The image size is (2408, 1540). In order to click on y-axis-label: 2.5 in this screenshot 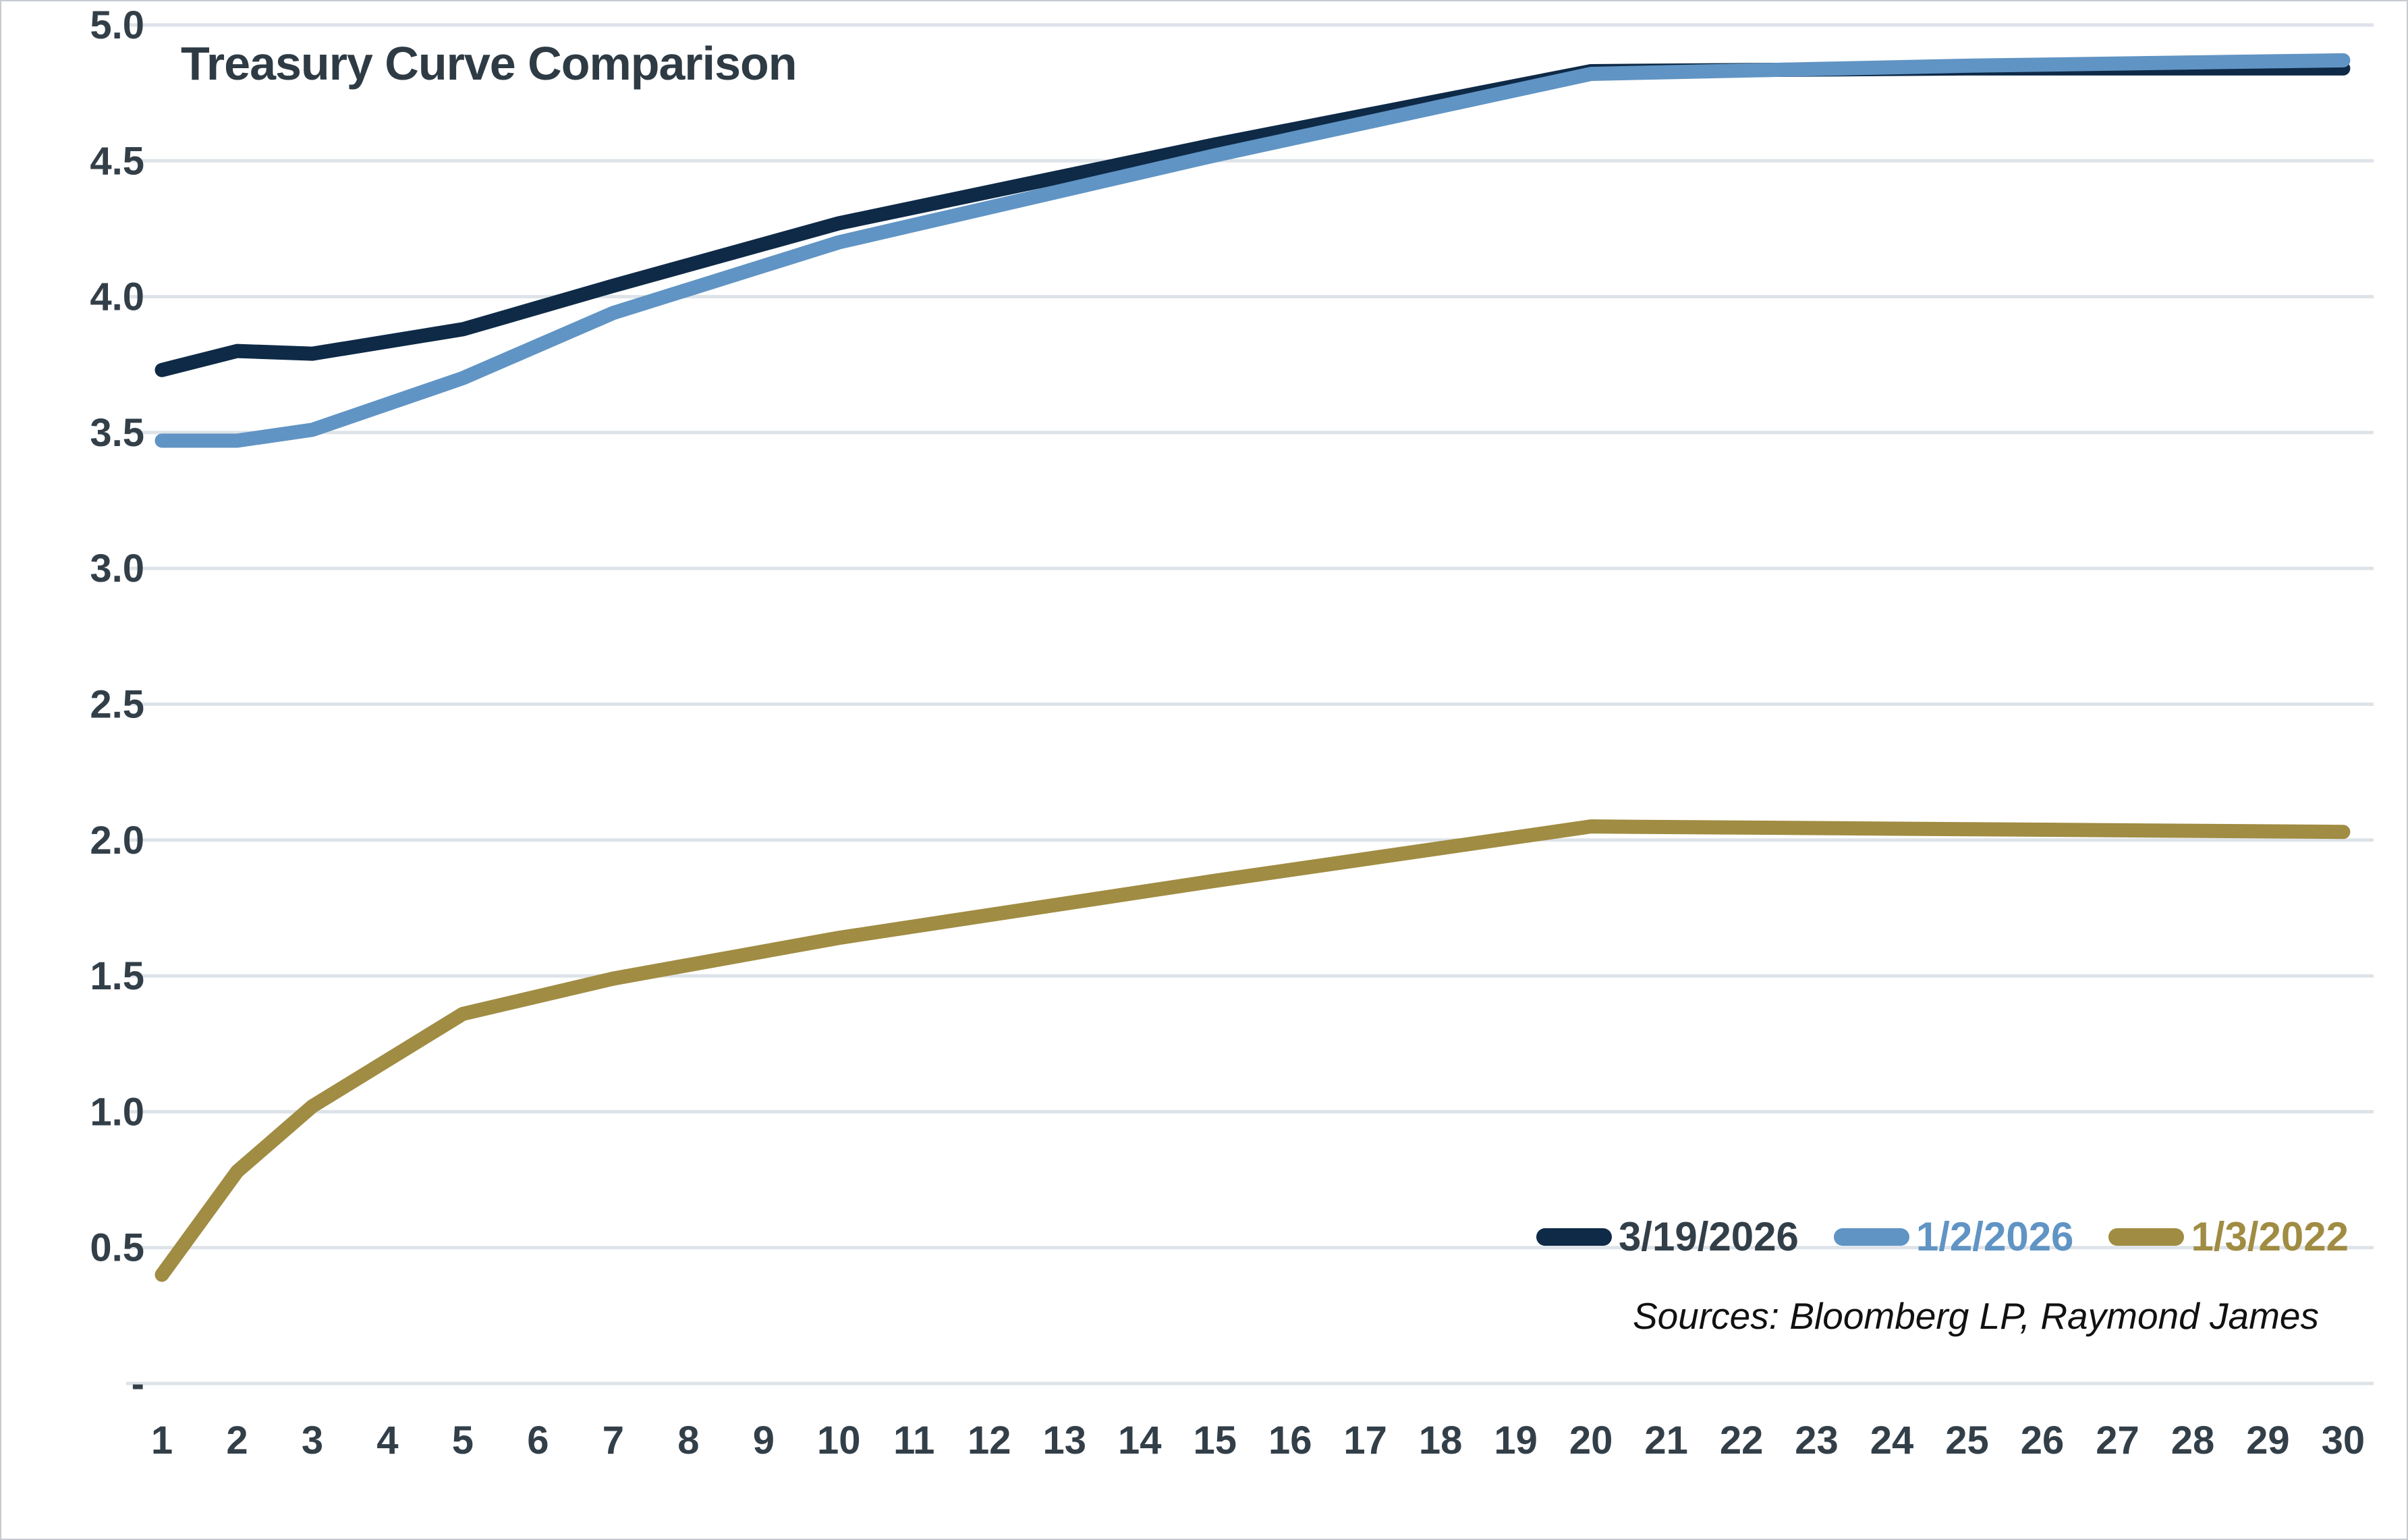, I will do `click(117, 705)`.